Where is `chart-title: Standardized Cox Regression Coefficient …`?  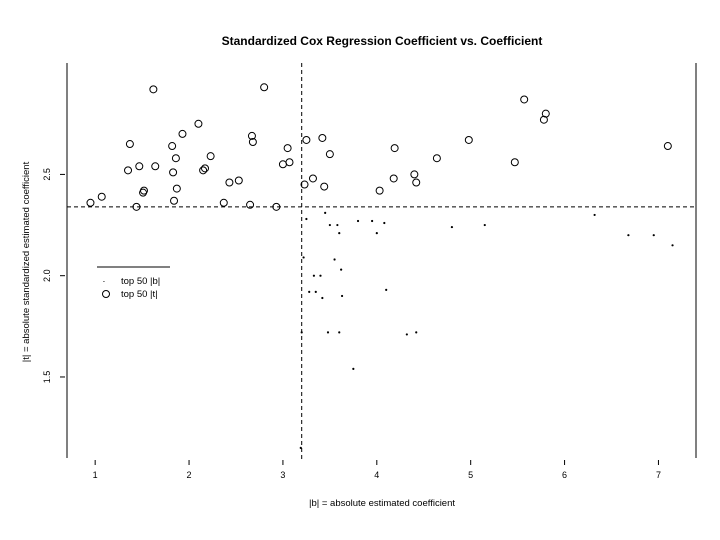
chart-title: Standardized Cox Regression Coefficient … is located at coordinates (382, 41).